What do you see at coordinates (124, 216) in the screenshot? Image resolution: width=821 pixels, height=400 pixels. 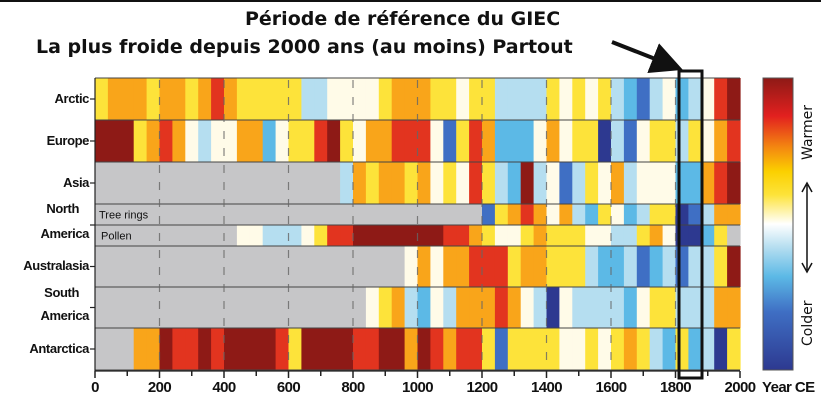 I see `row-sublabel: Tree rings` at bounding box center [124, 216].